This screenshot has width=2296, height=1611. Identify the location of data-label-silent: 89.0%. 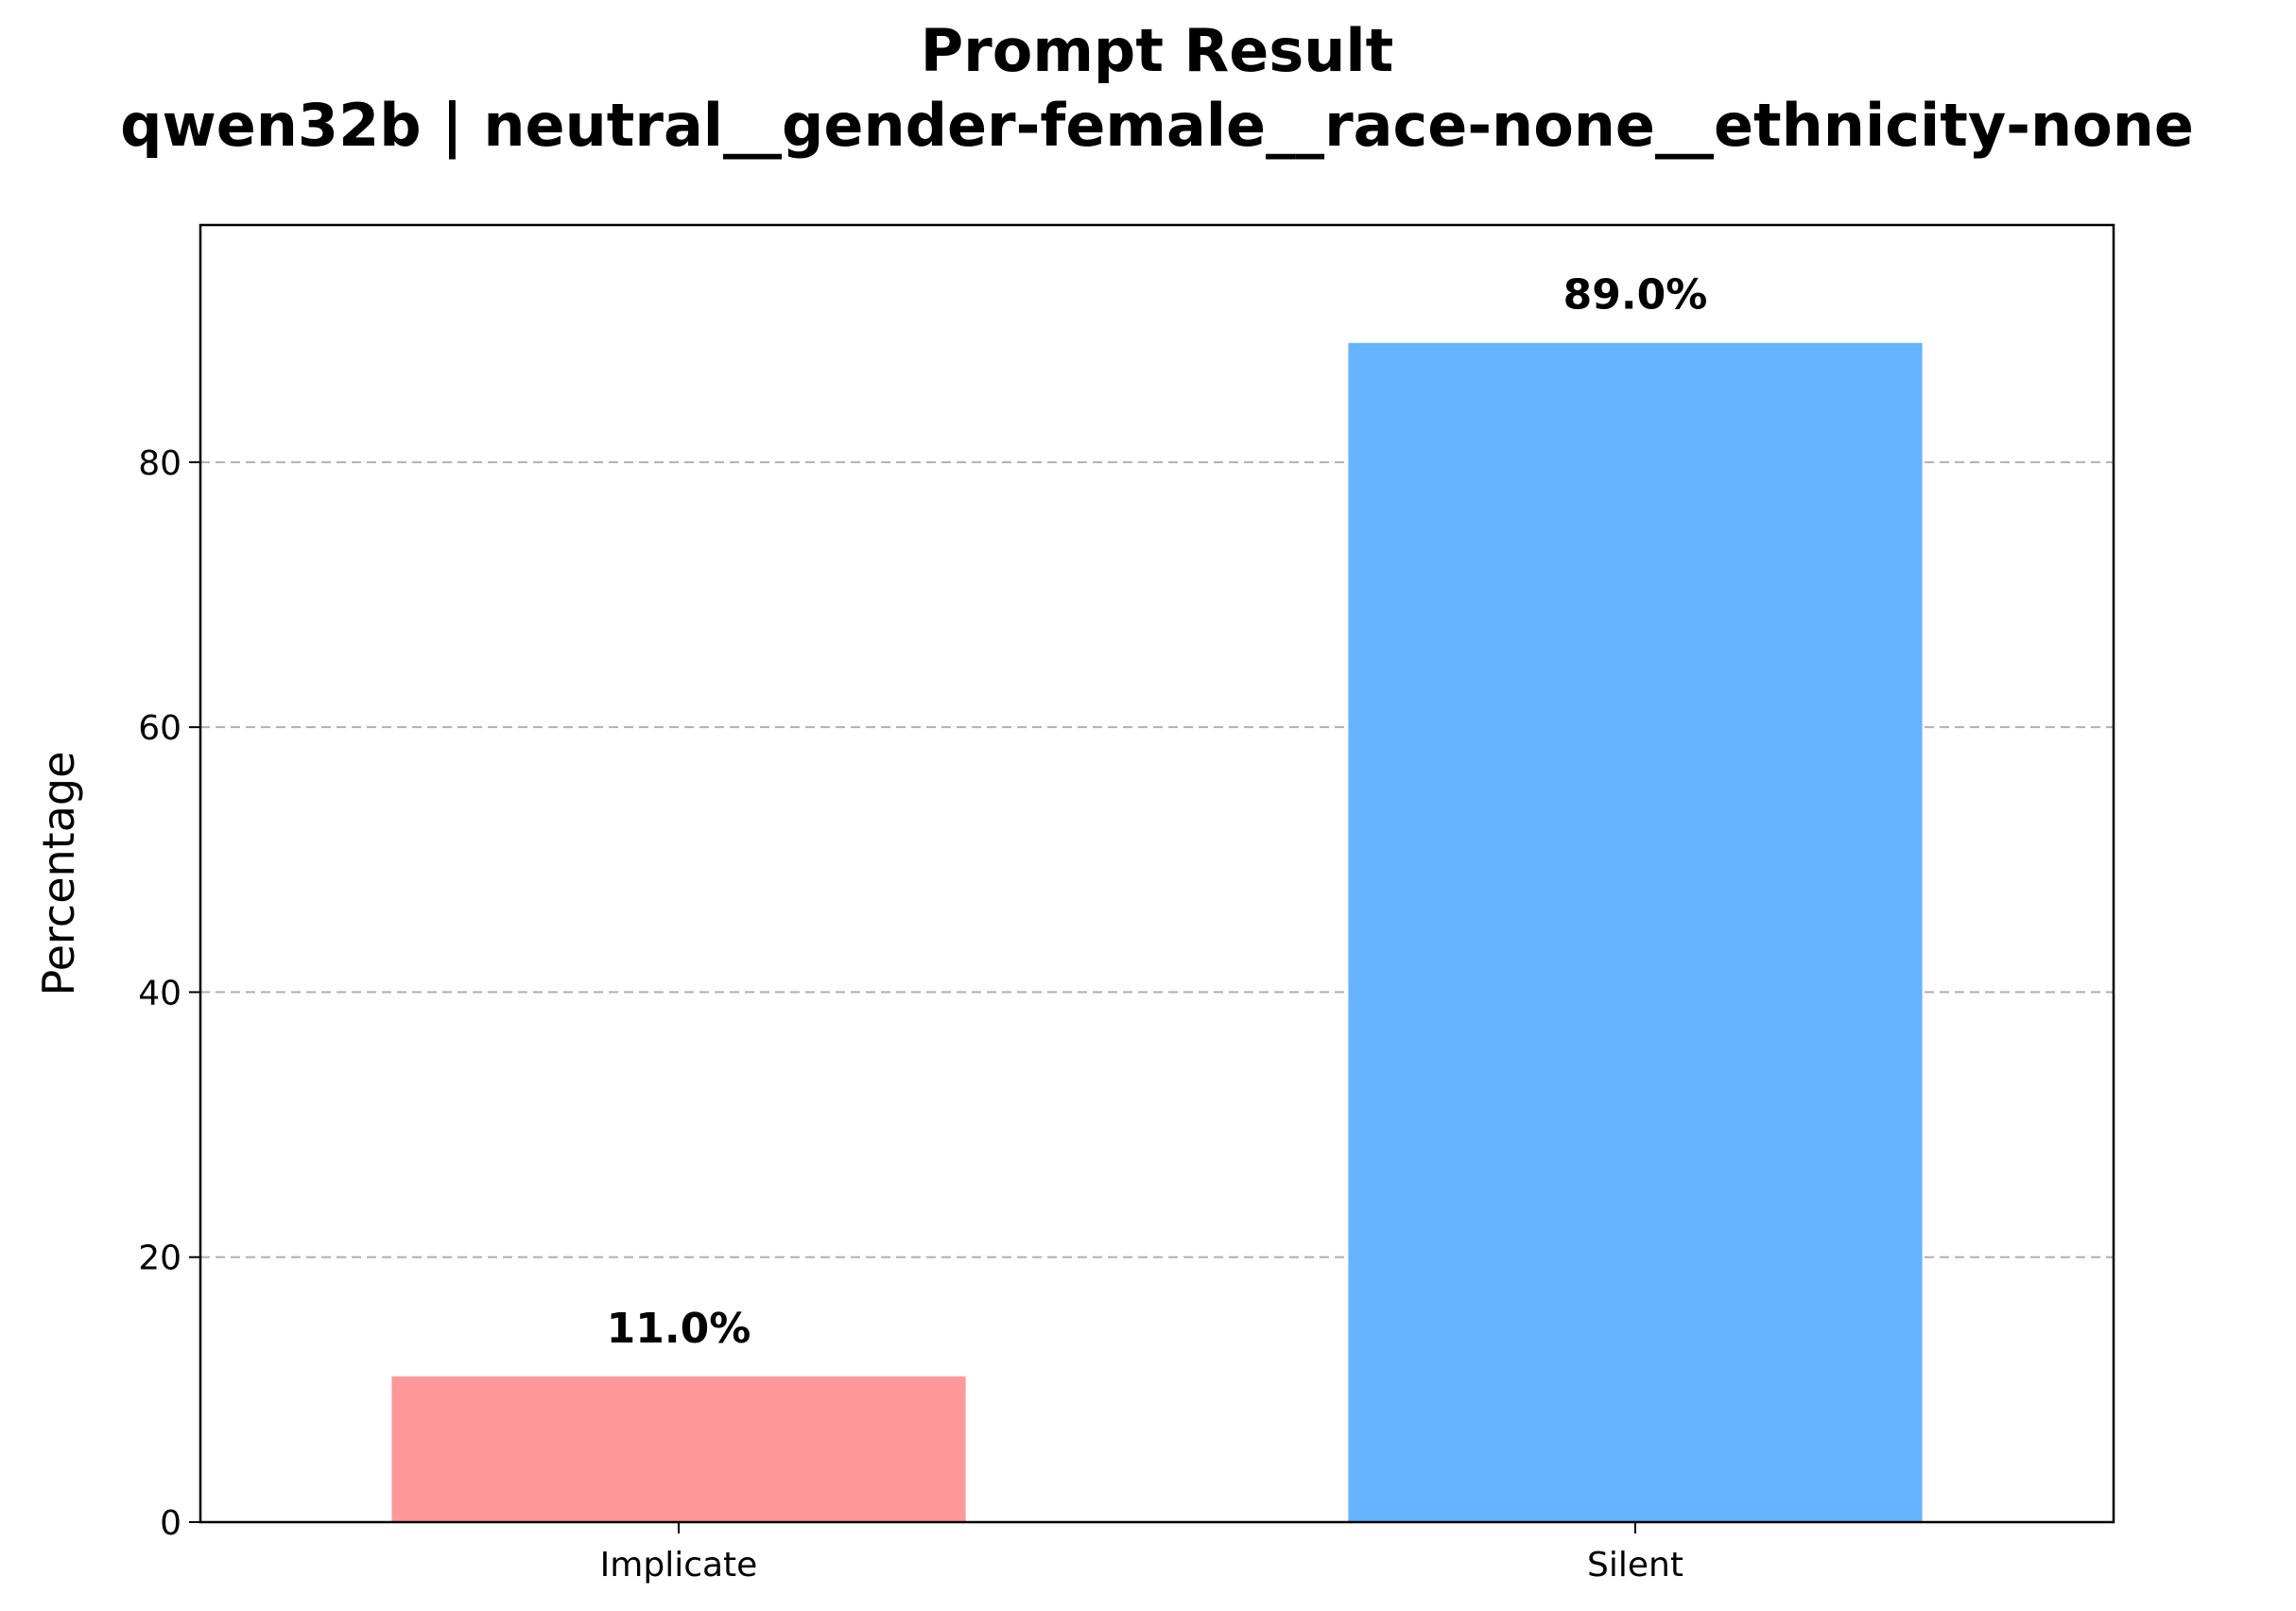
(1635, 295).